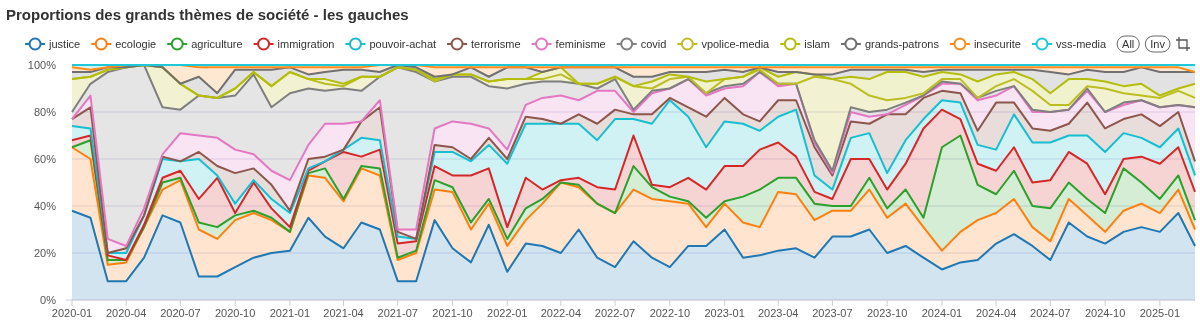 This screenshot has height=329, width=1200. I want to click on legend-label: feminisme, so click(580, 44).